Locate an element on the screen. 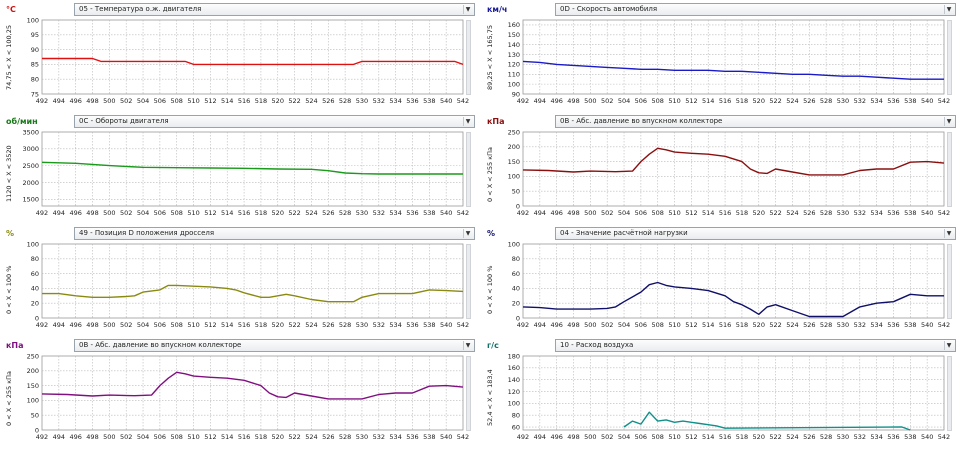 The width and height of the screenshot is (960, 449). parameter-select: 04 - Значение расчётной нагрузки ▼ is located at coordinates (755, 233).